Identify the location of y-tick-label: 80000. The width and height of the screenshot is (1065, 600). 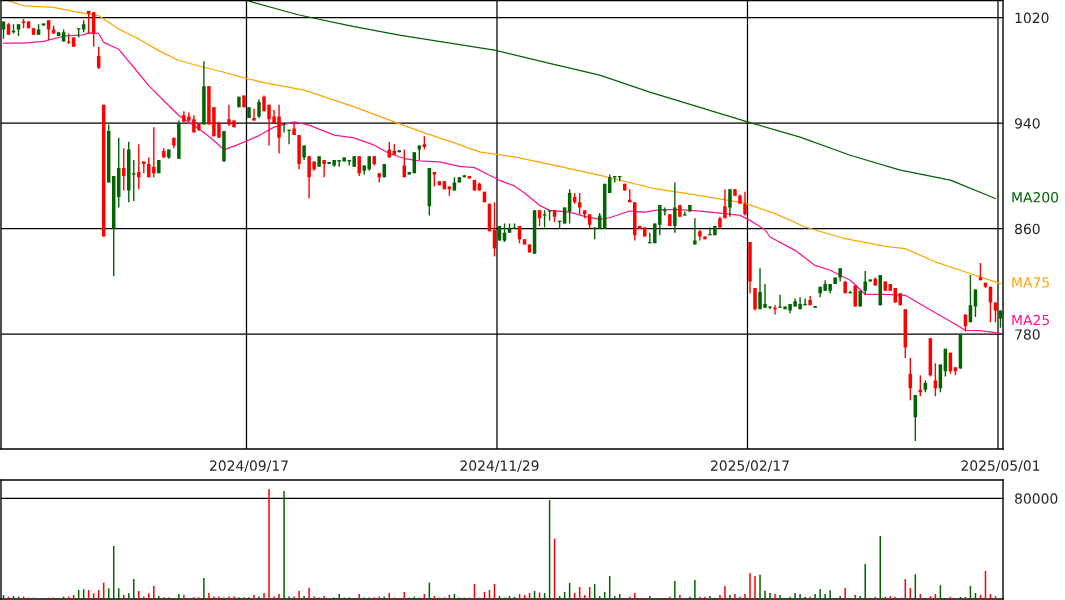
(1036, 498).